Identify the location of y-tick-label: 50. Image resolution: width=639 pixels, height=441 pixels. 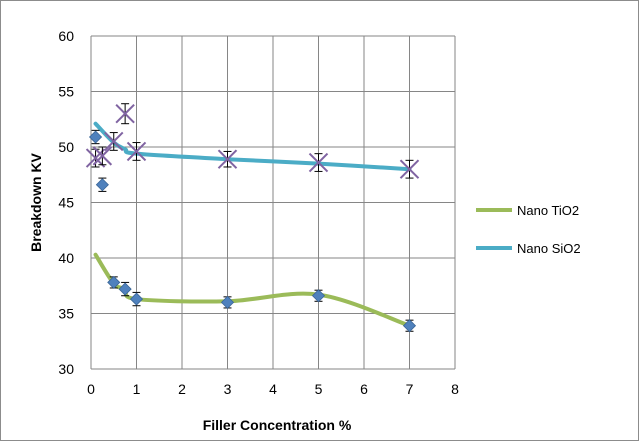
(66, 147).